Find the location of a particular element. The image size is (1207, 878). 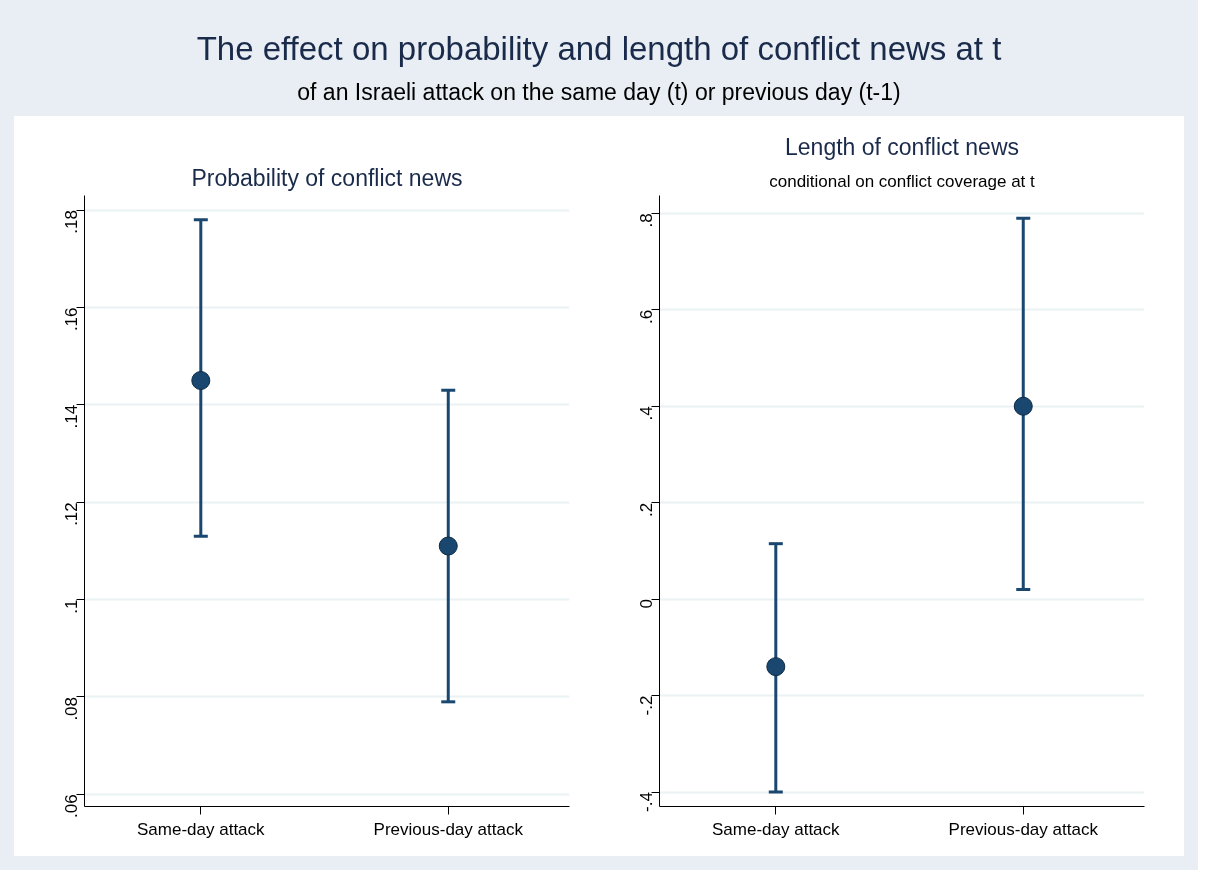

y-tick-label: .14 is located at coordinates (72, 416).